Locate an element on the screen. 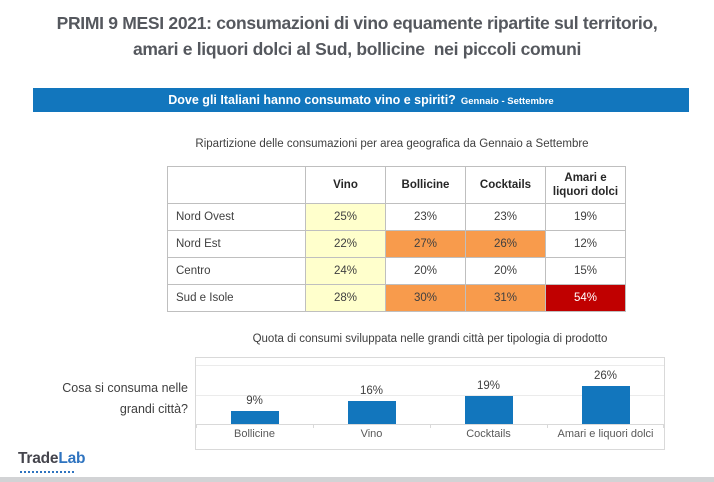  tradelab-logo: TradeLab is located at coordinates (52, 459).